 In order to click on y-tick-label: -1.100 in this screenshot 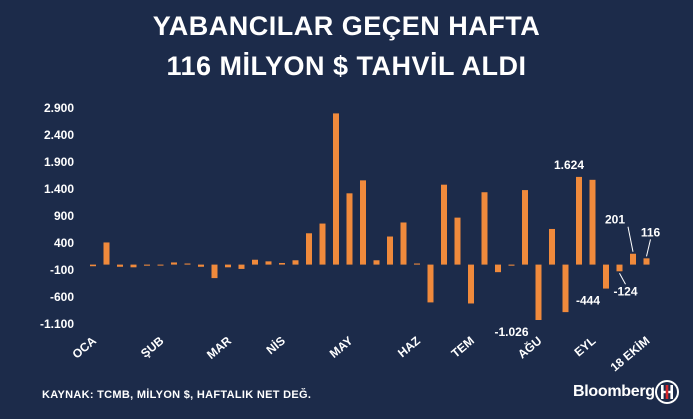, I will do `click(57, 324)`.